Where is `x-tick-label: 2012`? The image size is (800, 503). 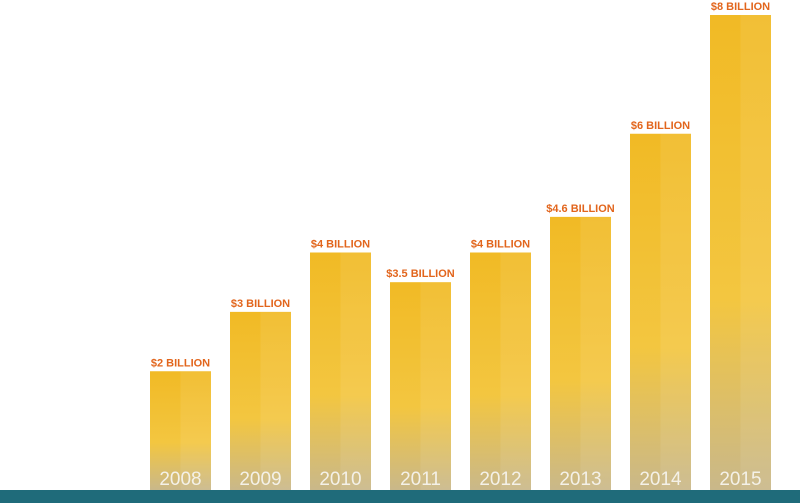 x-tick-label: 2012 is located at coordinates (500, 479).